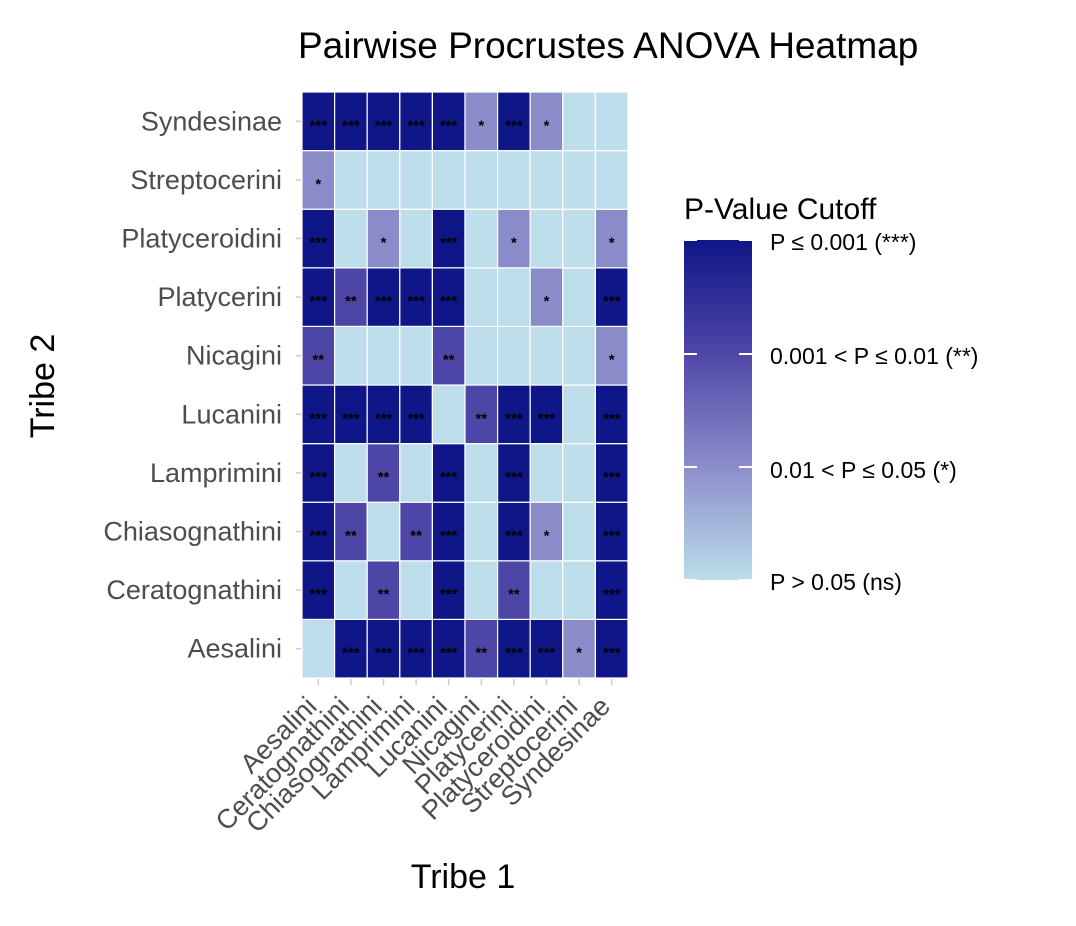  I want to click on cell-aesalini-platyceroidini, so click(318, 238).